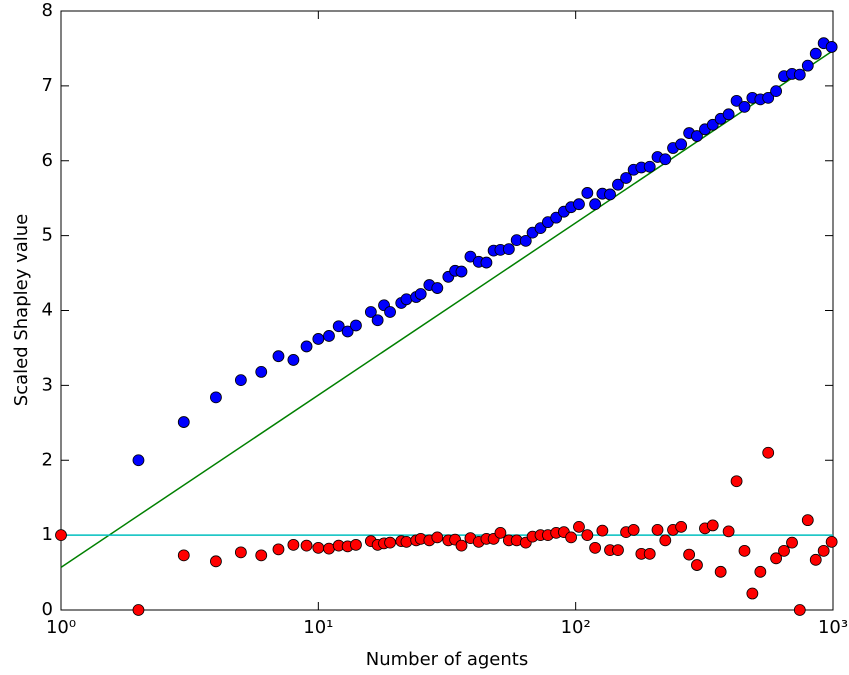 This screenshot has width=849, height=675. I want to click on y-tick-label: 7, so click(47, 85).